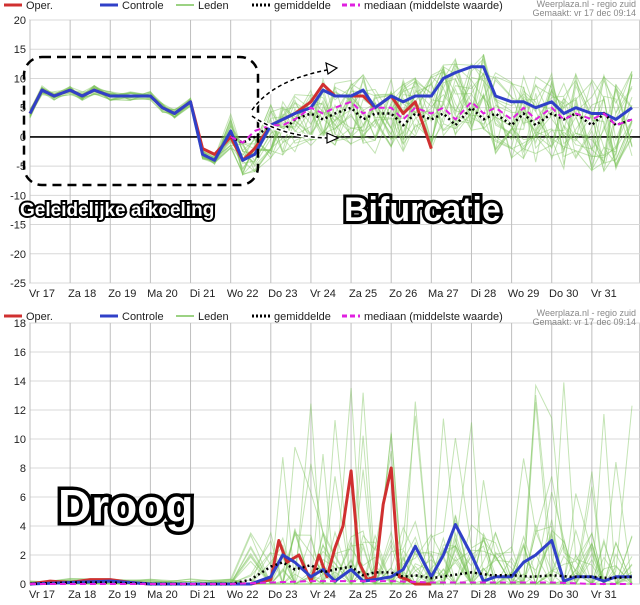 Image resolution: width=640 pixels, height=605 pixels. Describe the element at coordinates (117, 210) in the screenshot. I see `cooling-label: Geleidelijke afkoeling` at that location.